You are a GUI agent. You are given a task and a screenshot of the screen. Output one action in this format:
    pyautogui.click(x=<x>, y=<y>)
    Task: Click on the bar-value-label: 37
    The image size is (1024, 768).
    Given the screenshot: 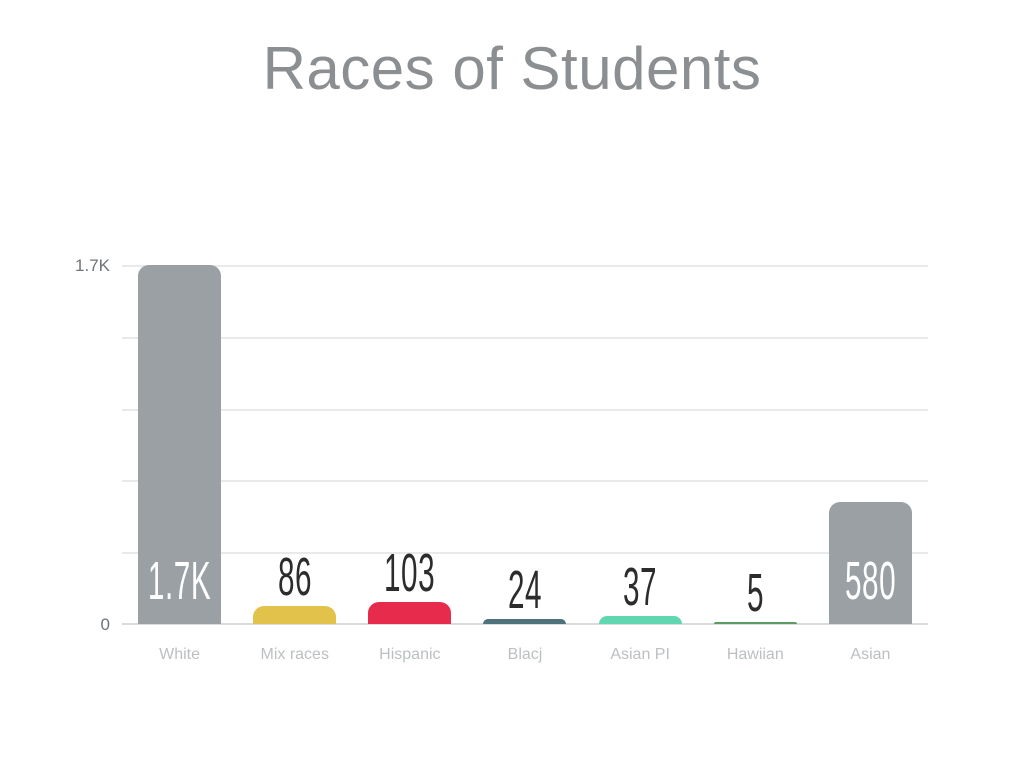 What is the action you would take?
    pyautogui.click(x=640, y=587)
    